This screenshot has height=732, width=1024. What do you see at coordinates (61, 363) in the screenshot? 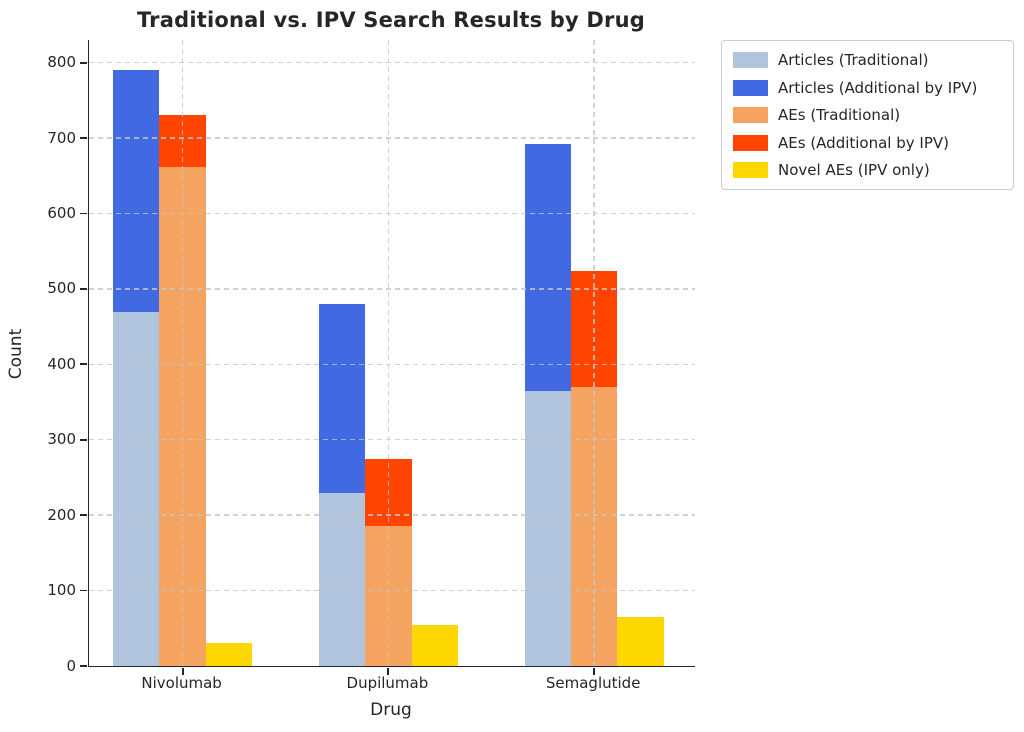
I see `y-tick-label-400: 400` at bounding box center [61, 363].